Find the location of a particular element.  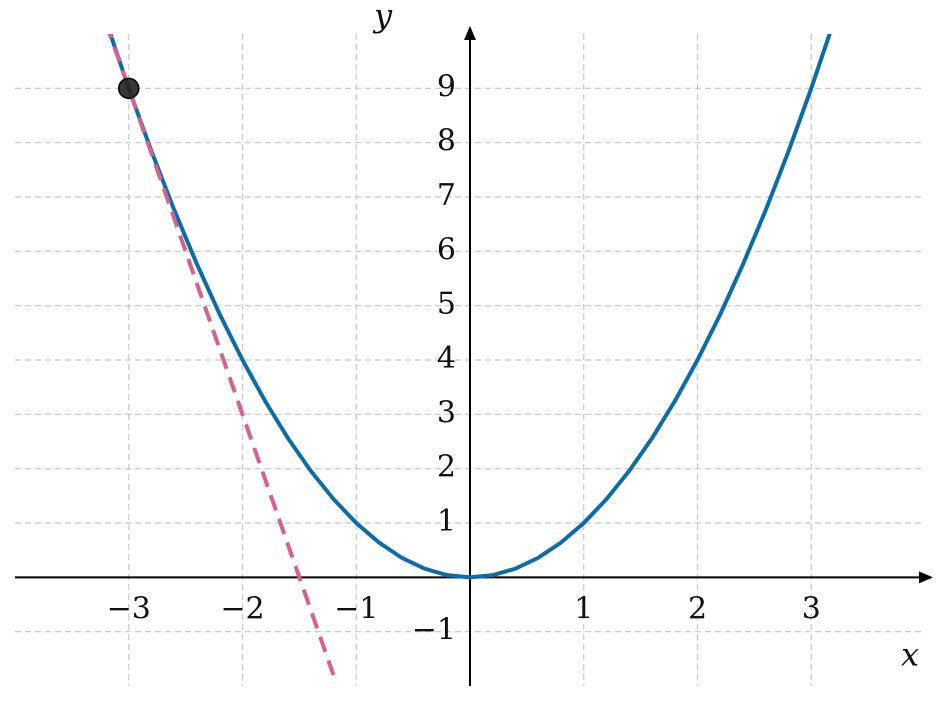

x-tick-label: −1 is located at coordinates (356, 608).